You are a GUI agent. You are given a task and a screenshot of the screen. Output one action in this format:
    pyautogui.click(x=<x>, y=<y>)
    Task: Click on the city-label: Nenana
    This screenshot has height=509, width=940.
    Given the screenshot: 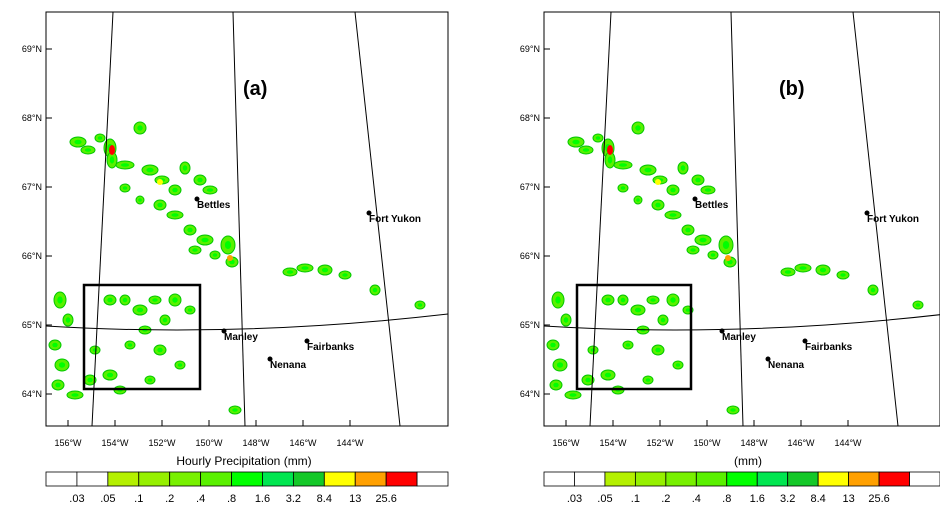 What is the action you would take?
    pyautogui.click(x=786, y=365)
    